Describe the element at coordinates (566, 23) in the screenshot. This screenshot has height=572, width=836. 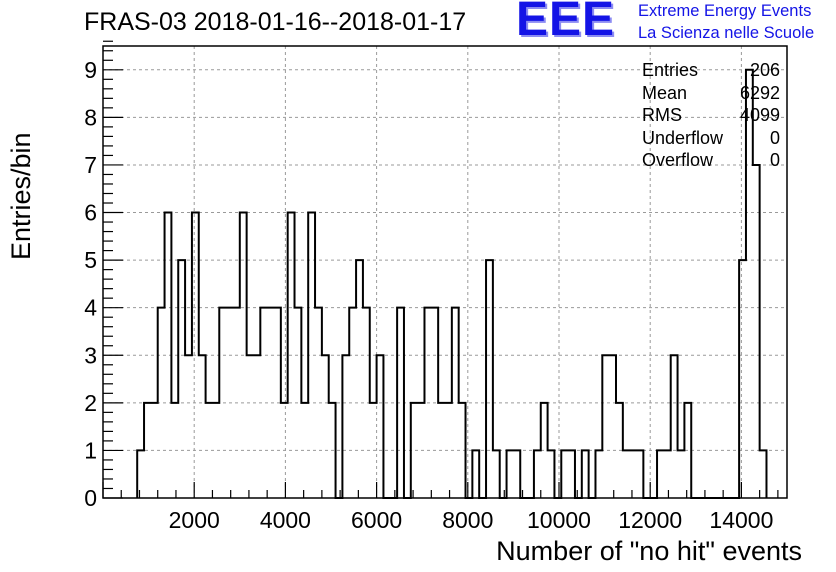
I see `logo-mark: EEE` at that location.